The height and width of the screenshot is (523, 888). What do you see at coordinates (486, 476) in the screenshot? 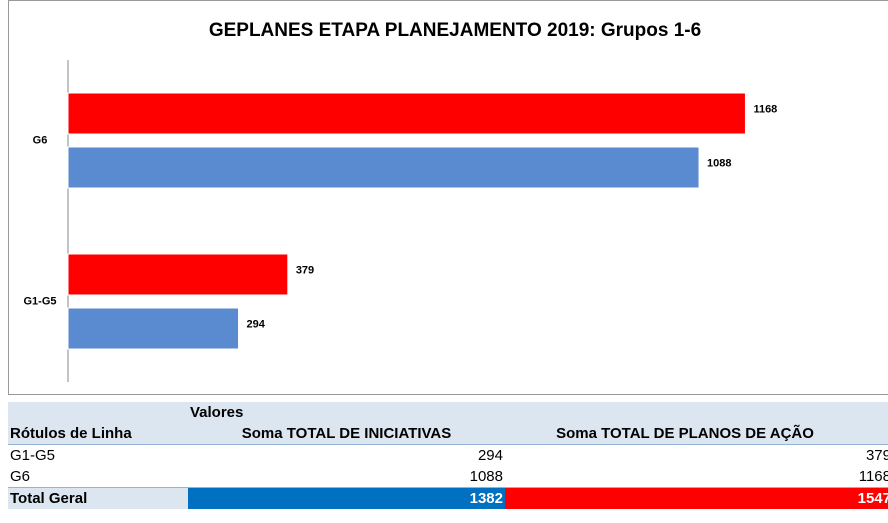
I see `cell: 1088` at bounding box center [486, 476].